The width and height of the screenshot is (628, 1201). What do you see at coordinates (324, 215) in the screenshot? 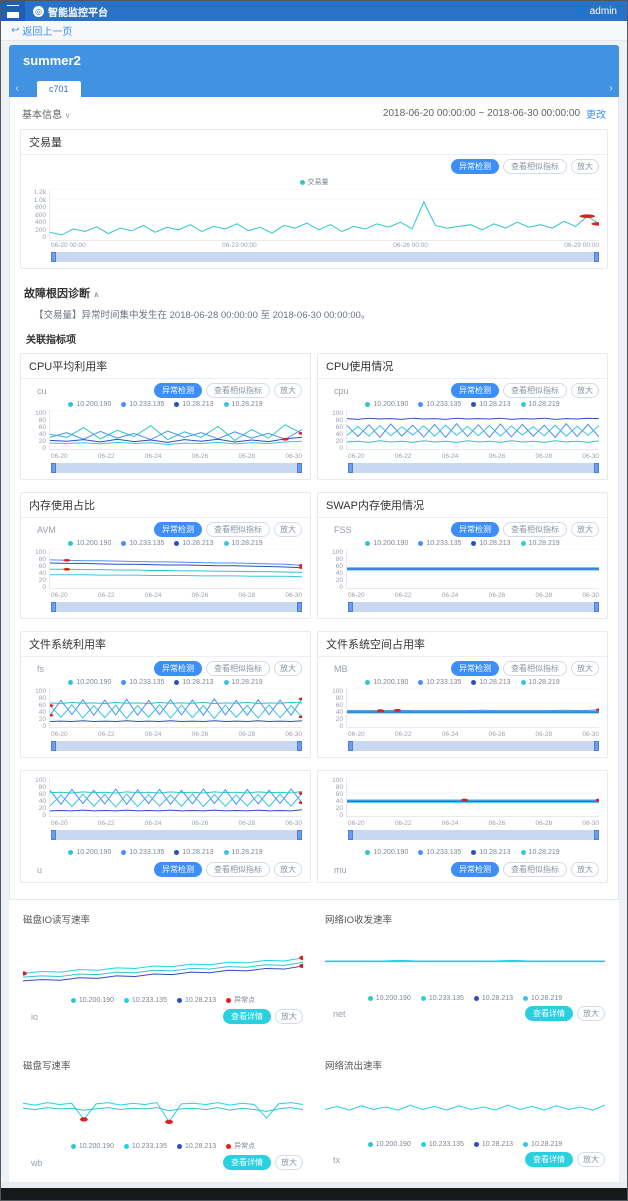
I see `kpi-chart` at bounding box center [324, 215].